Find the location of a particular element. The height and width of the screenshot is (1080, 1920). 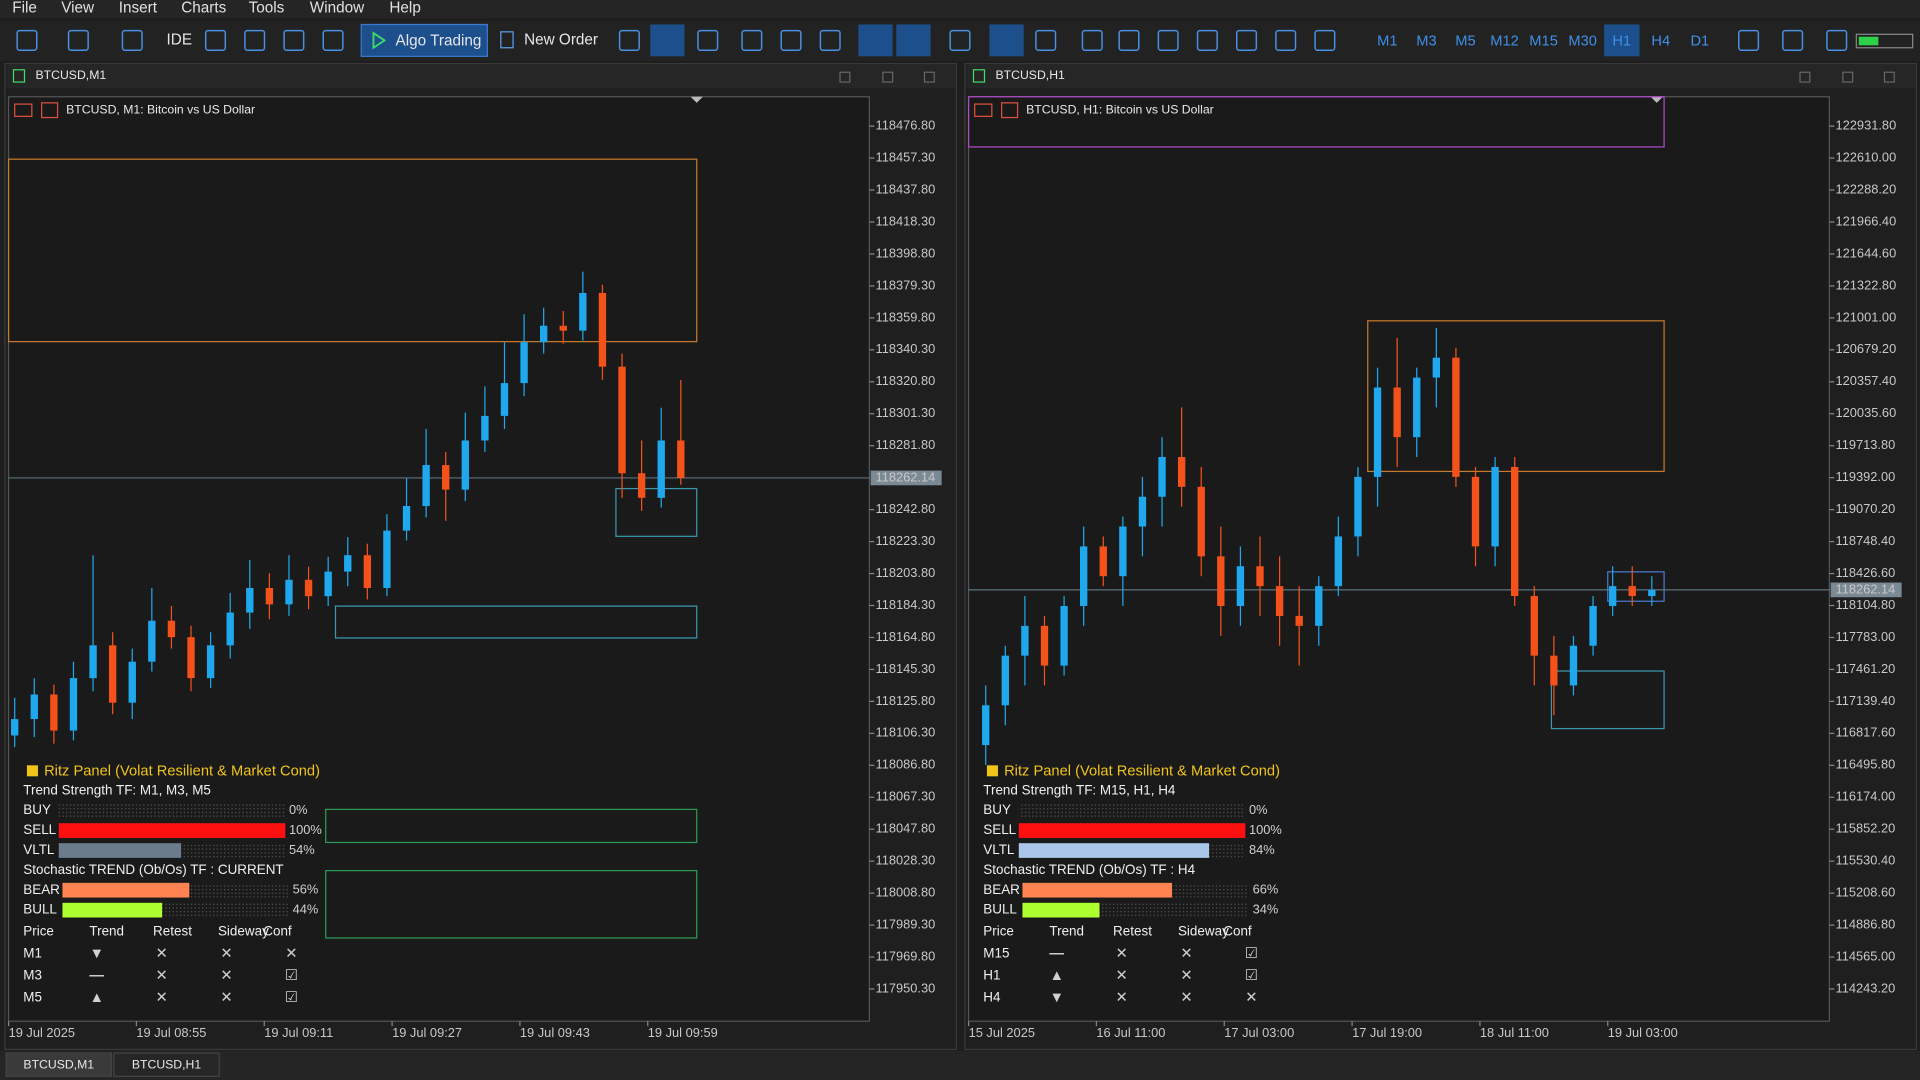

cursor-button is located at coordinates (1006, 40).